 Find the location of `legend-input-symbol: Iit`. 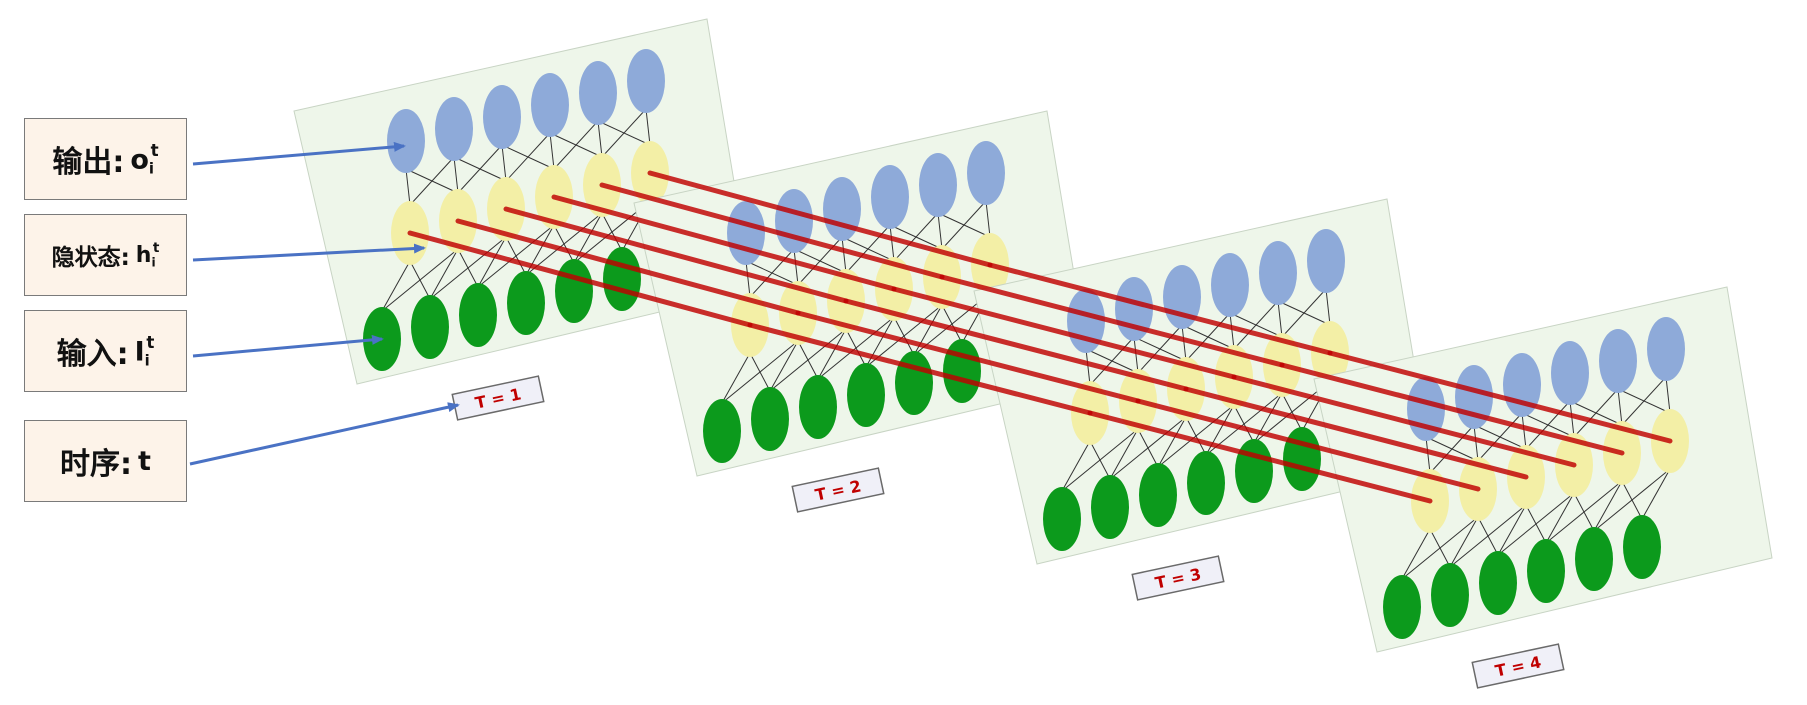

legend-input-symbol: Iit is located at coordinates (144, 351).